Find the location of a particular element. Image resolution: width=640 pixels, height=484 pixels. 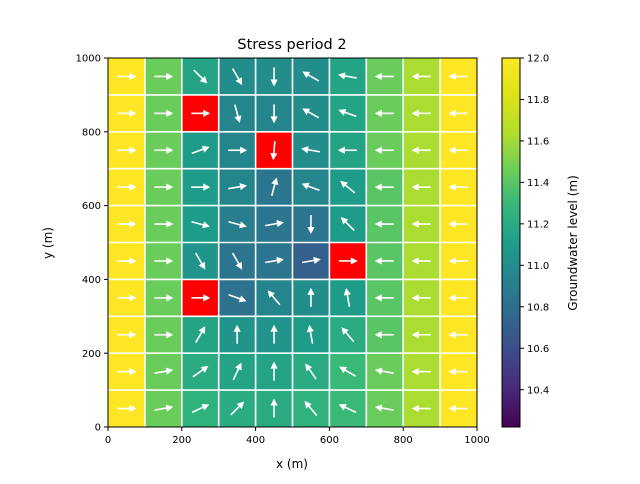

x-tick-label: 800 is located at coordinates (403, 440).